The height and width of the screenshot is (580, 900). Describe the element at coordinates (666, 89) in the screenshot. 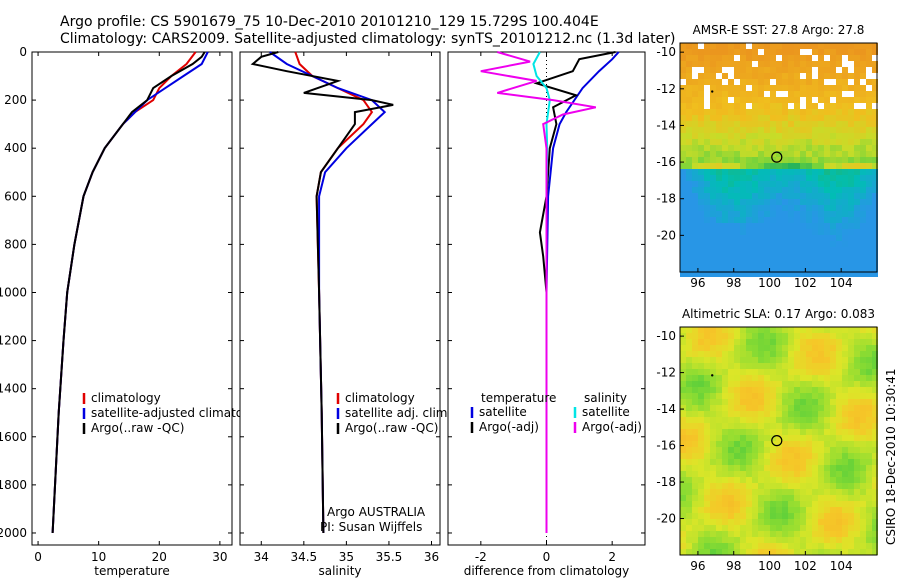

I see `y-tick-label: -12` at that location.